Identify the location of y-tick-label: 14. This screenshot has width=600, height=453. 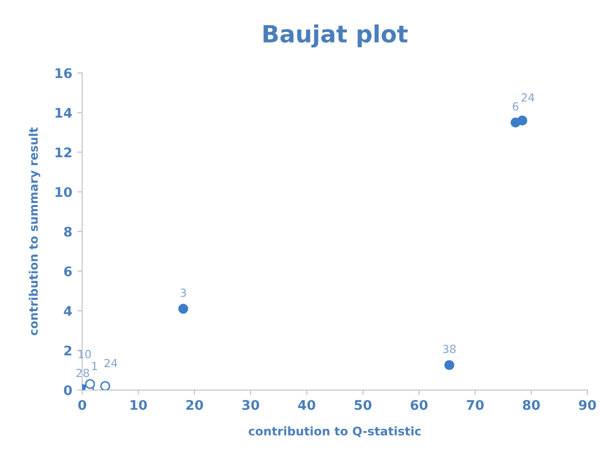
(64, 113).